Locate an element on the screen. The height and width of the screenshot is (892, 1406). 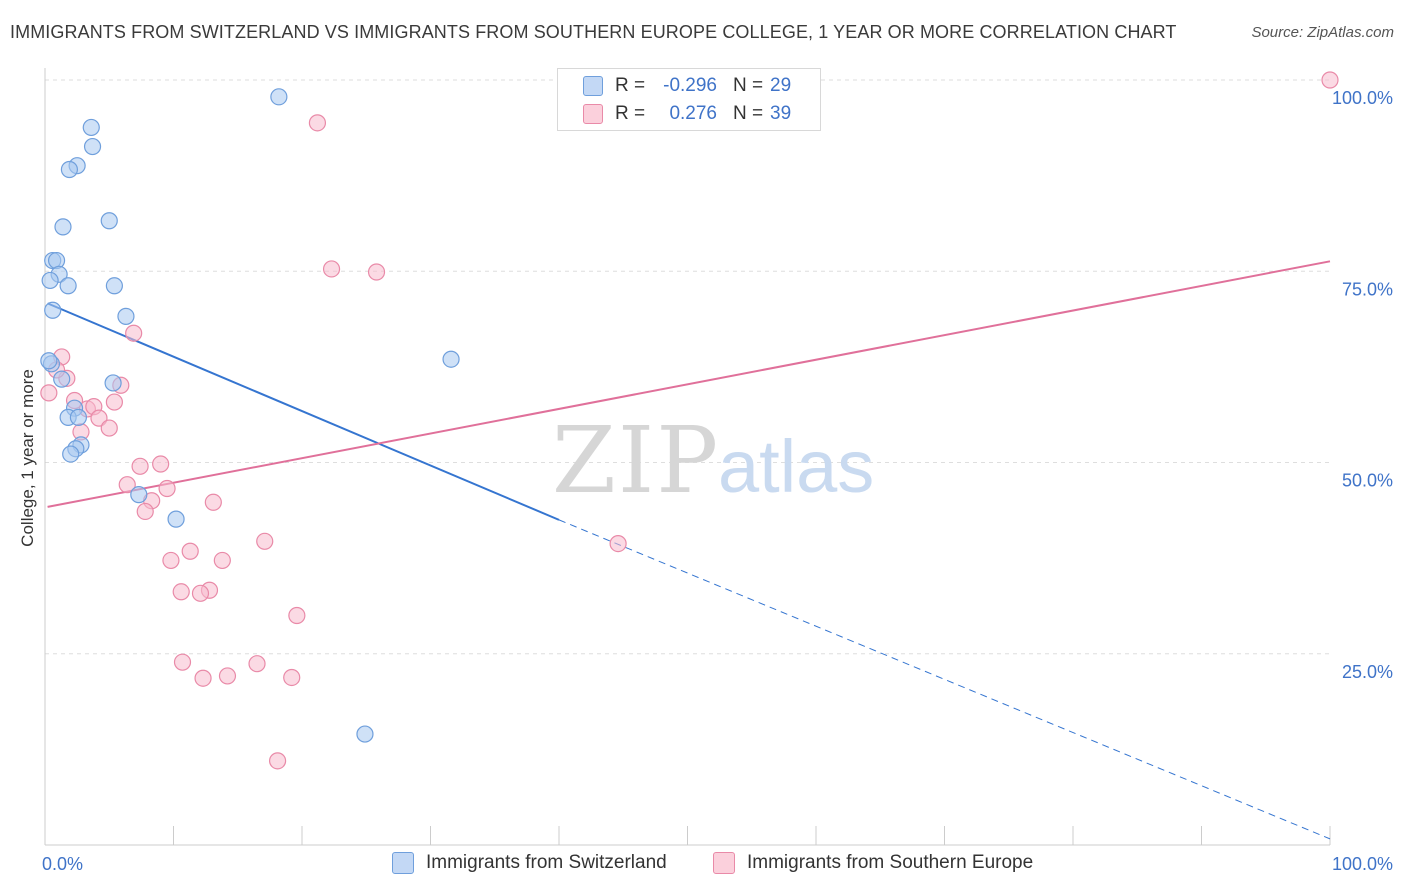
n-value-southern-europe: 39 is located at coordinates (781, 113).